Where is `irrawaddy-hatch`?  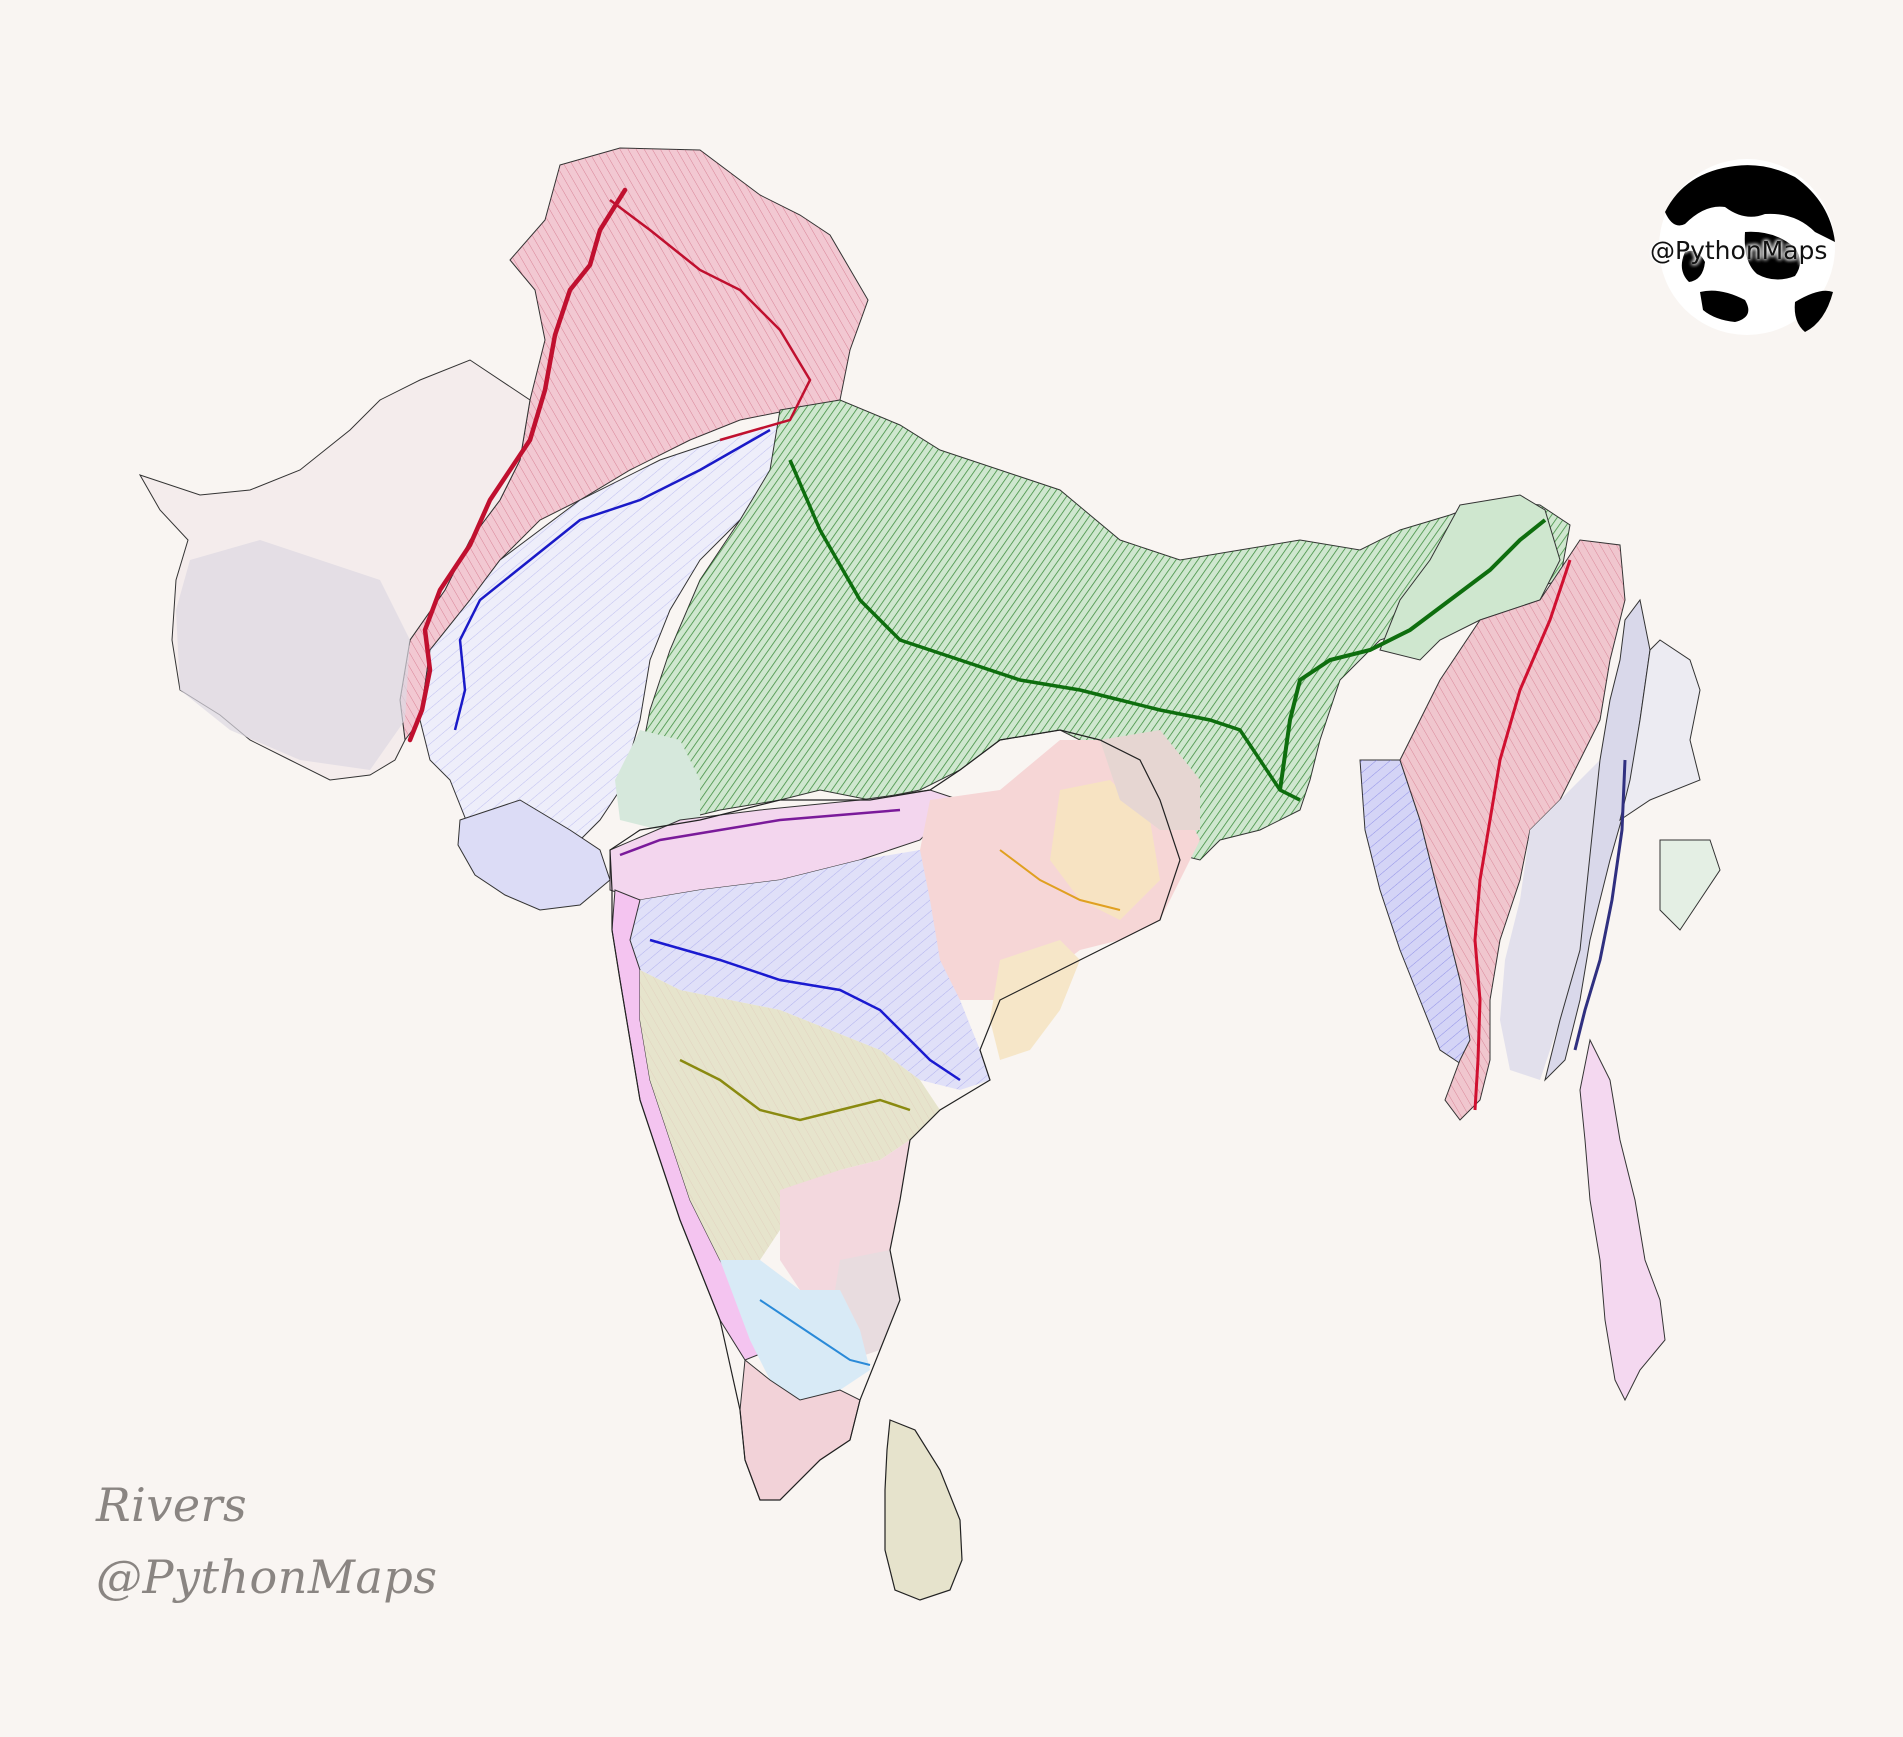
irrawaddy-hatch is located at coordinates (1512, 830).